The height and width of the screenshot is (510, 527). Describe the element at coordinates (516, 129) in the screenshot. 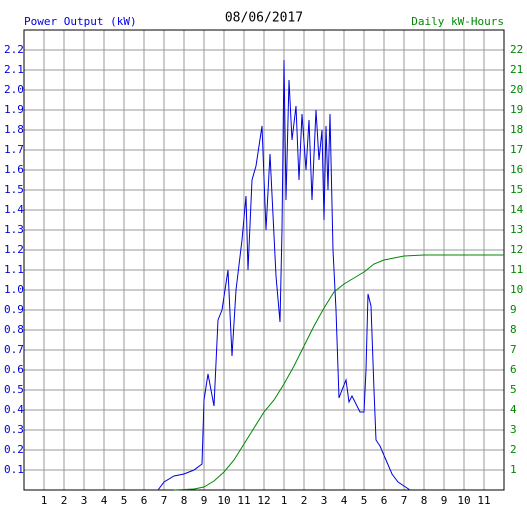

I see `y2-tick-label: 18` at that location.